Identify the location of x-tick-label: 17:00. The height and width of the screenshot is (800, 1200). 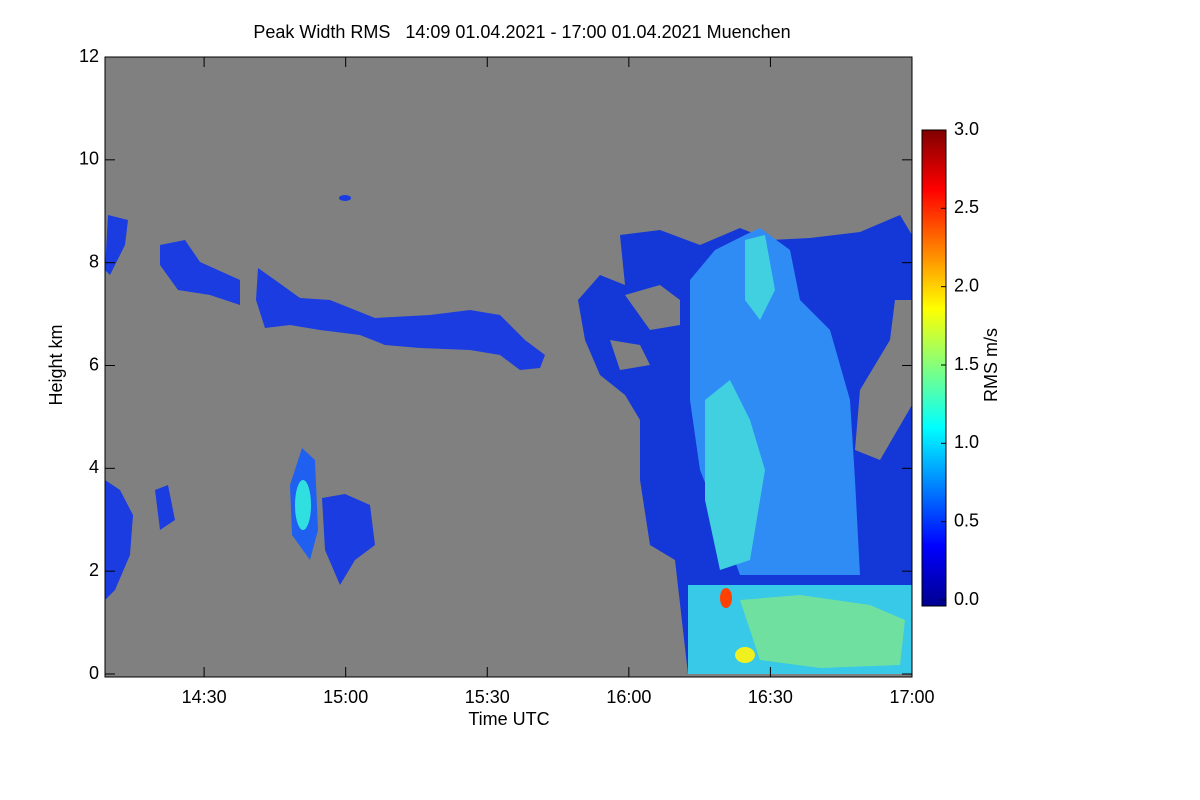
(911, 697).